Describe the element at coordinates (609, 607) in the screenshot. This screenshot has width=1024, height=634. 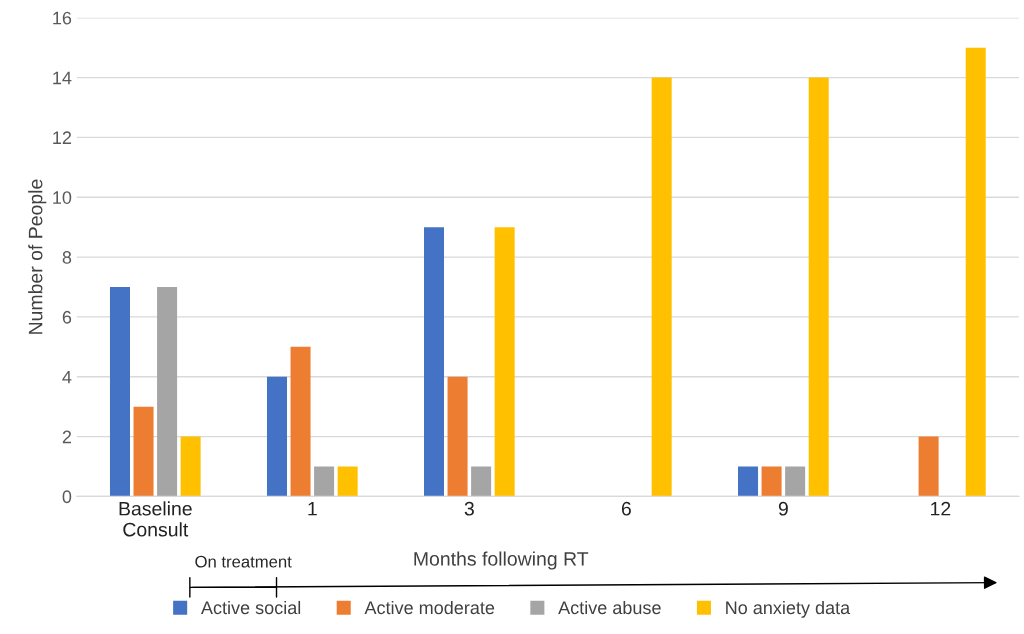
I see `legend-label: Active abuse` at that location.